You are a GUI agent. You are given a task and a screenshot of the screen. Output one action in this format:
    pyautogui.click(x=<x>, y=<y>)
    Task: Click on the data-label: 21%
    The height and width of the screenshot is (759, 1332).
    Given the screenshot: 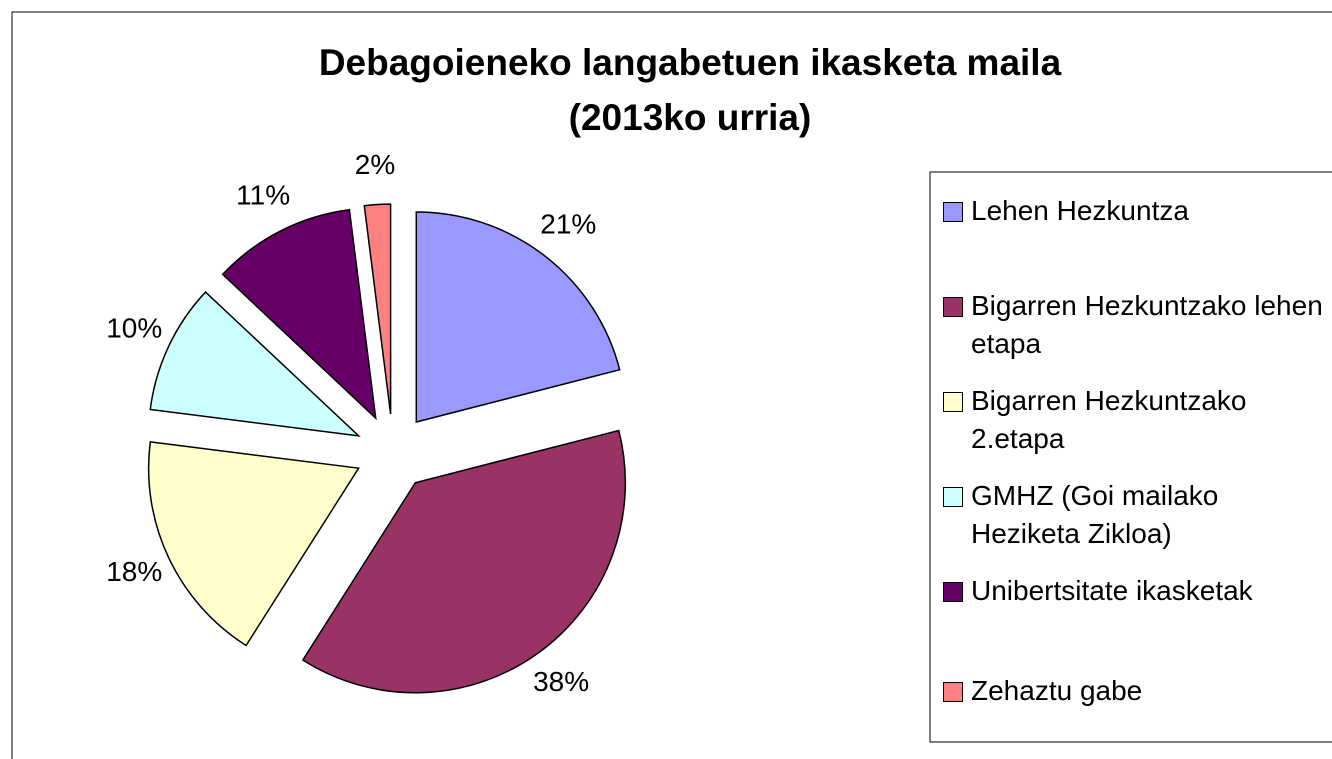 What is the action you would take?
    pyautogui.click(x=568, y=223)
    